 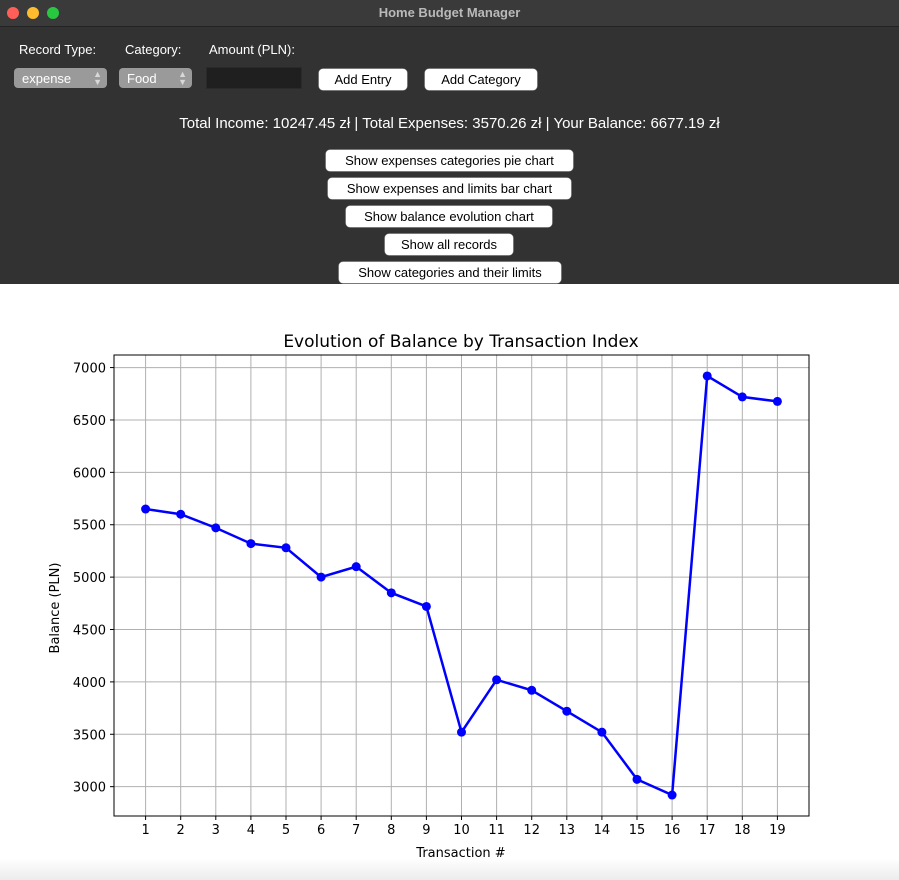 I want to click on x-tick-label: 13, so click(x=567, y=830).